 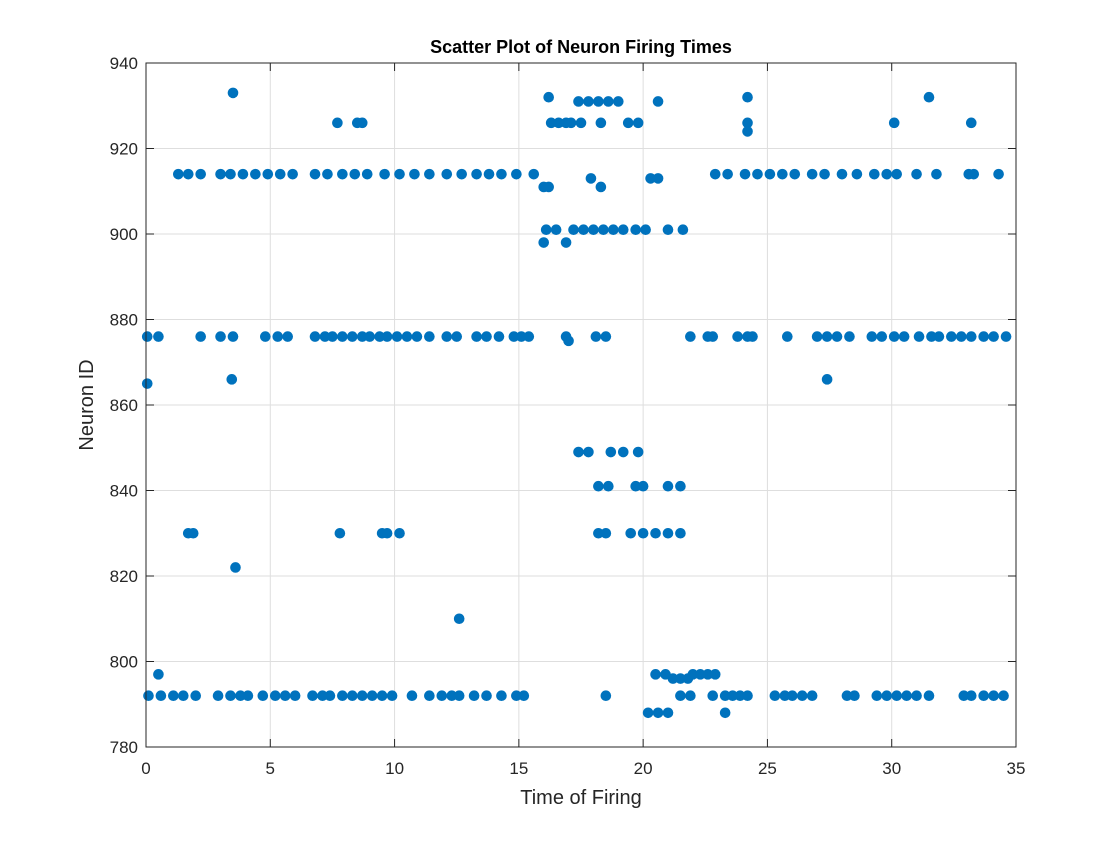 What do you see at coordinates (891, 768) in the screenshot?
I see `x-tick-label: 30` at bounding box center [891, 768].